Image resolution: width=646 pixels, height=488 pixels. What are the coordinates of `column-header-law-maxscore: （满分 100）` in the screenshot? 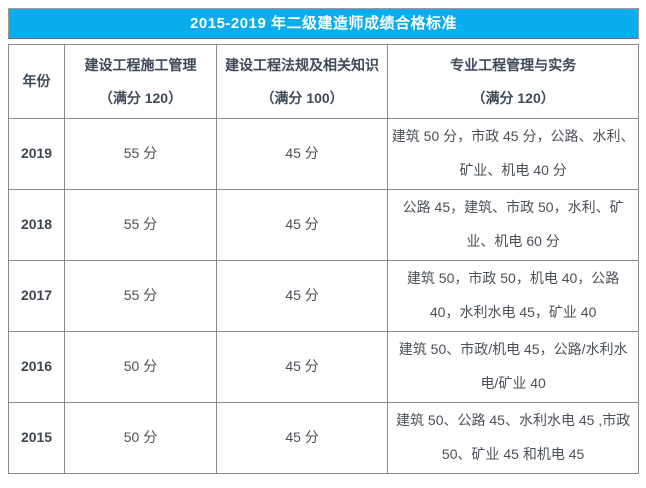 It's located at (302, 97).